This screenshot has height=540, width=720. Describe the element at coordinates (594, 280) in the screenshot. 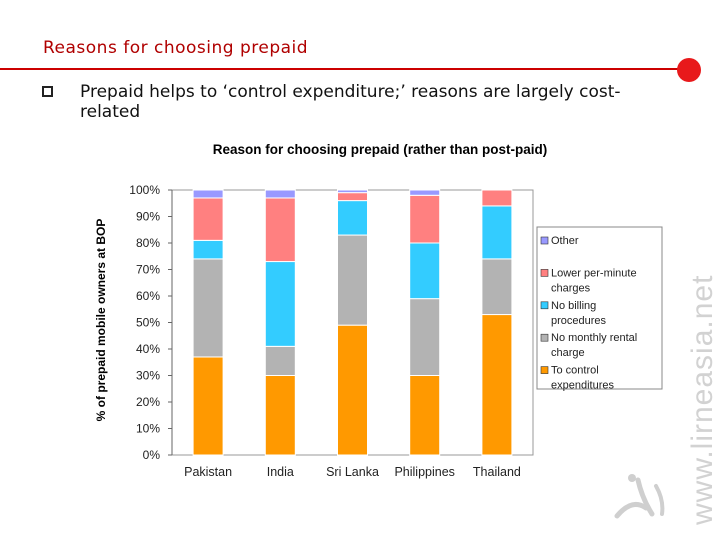

I see `legend-entry: Lower per-minute charges` at that location.